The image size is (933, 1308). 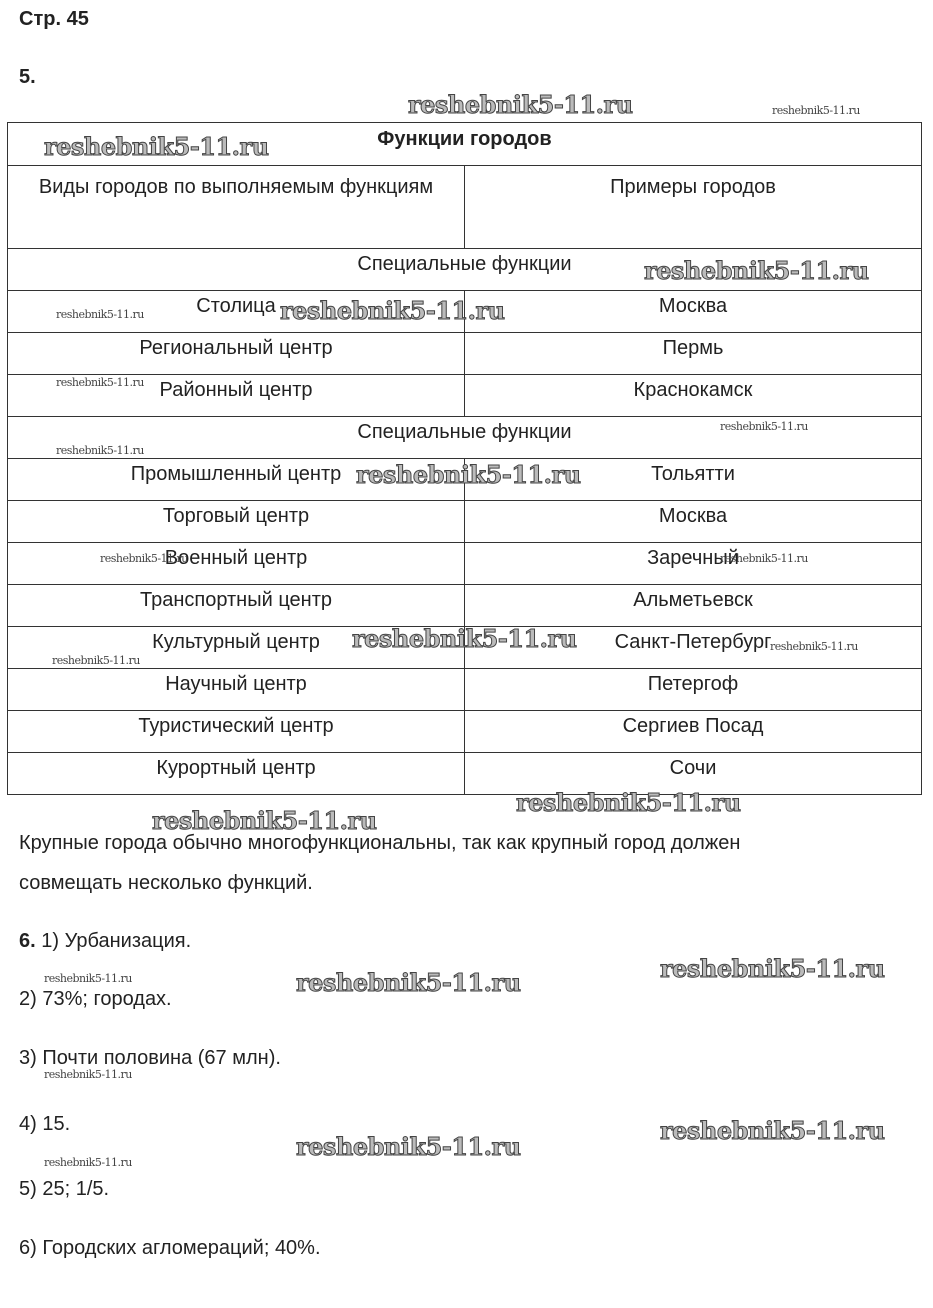 I want to click on city-type: Курортный центр, so click(x=236, y=773).